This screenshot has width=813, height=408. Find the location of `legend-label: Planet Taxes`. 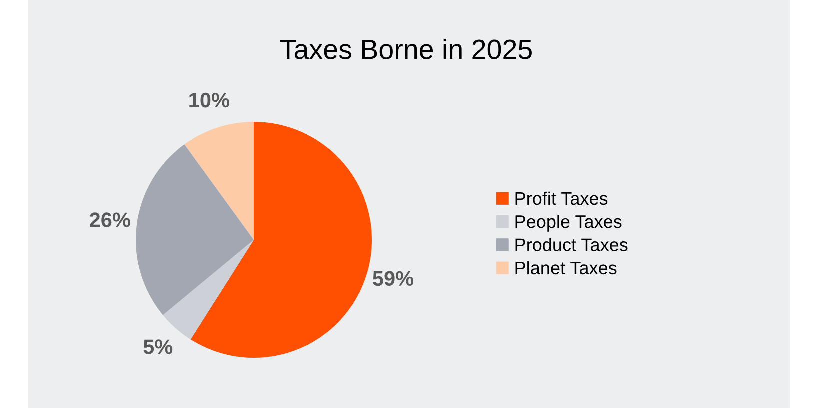

legend-label: Planet Taxes is located at coordinates (566, 268).